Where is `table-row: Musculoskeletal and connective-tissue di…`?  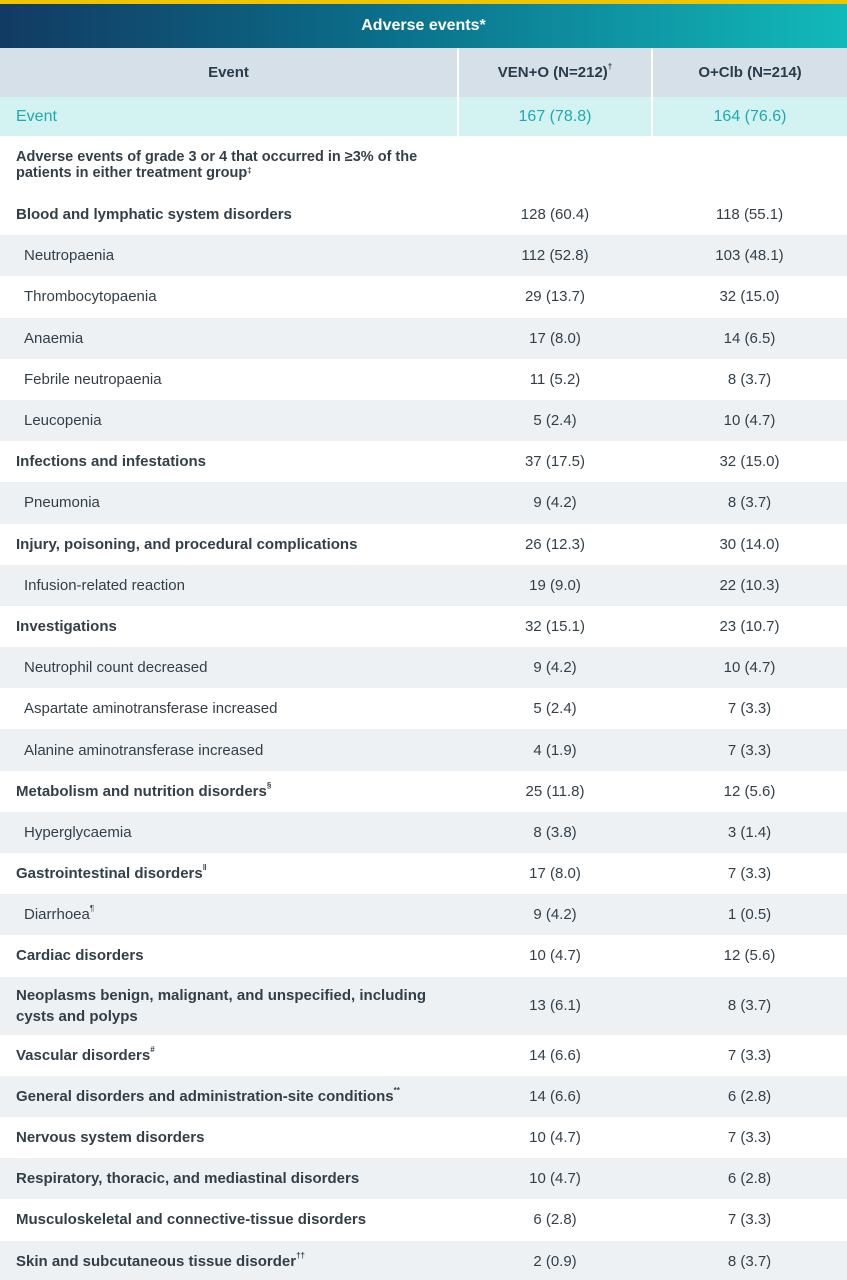 table-row: Musculoskeletal and connective-tissue di… is located at coordinates (423, 1219).